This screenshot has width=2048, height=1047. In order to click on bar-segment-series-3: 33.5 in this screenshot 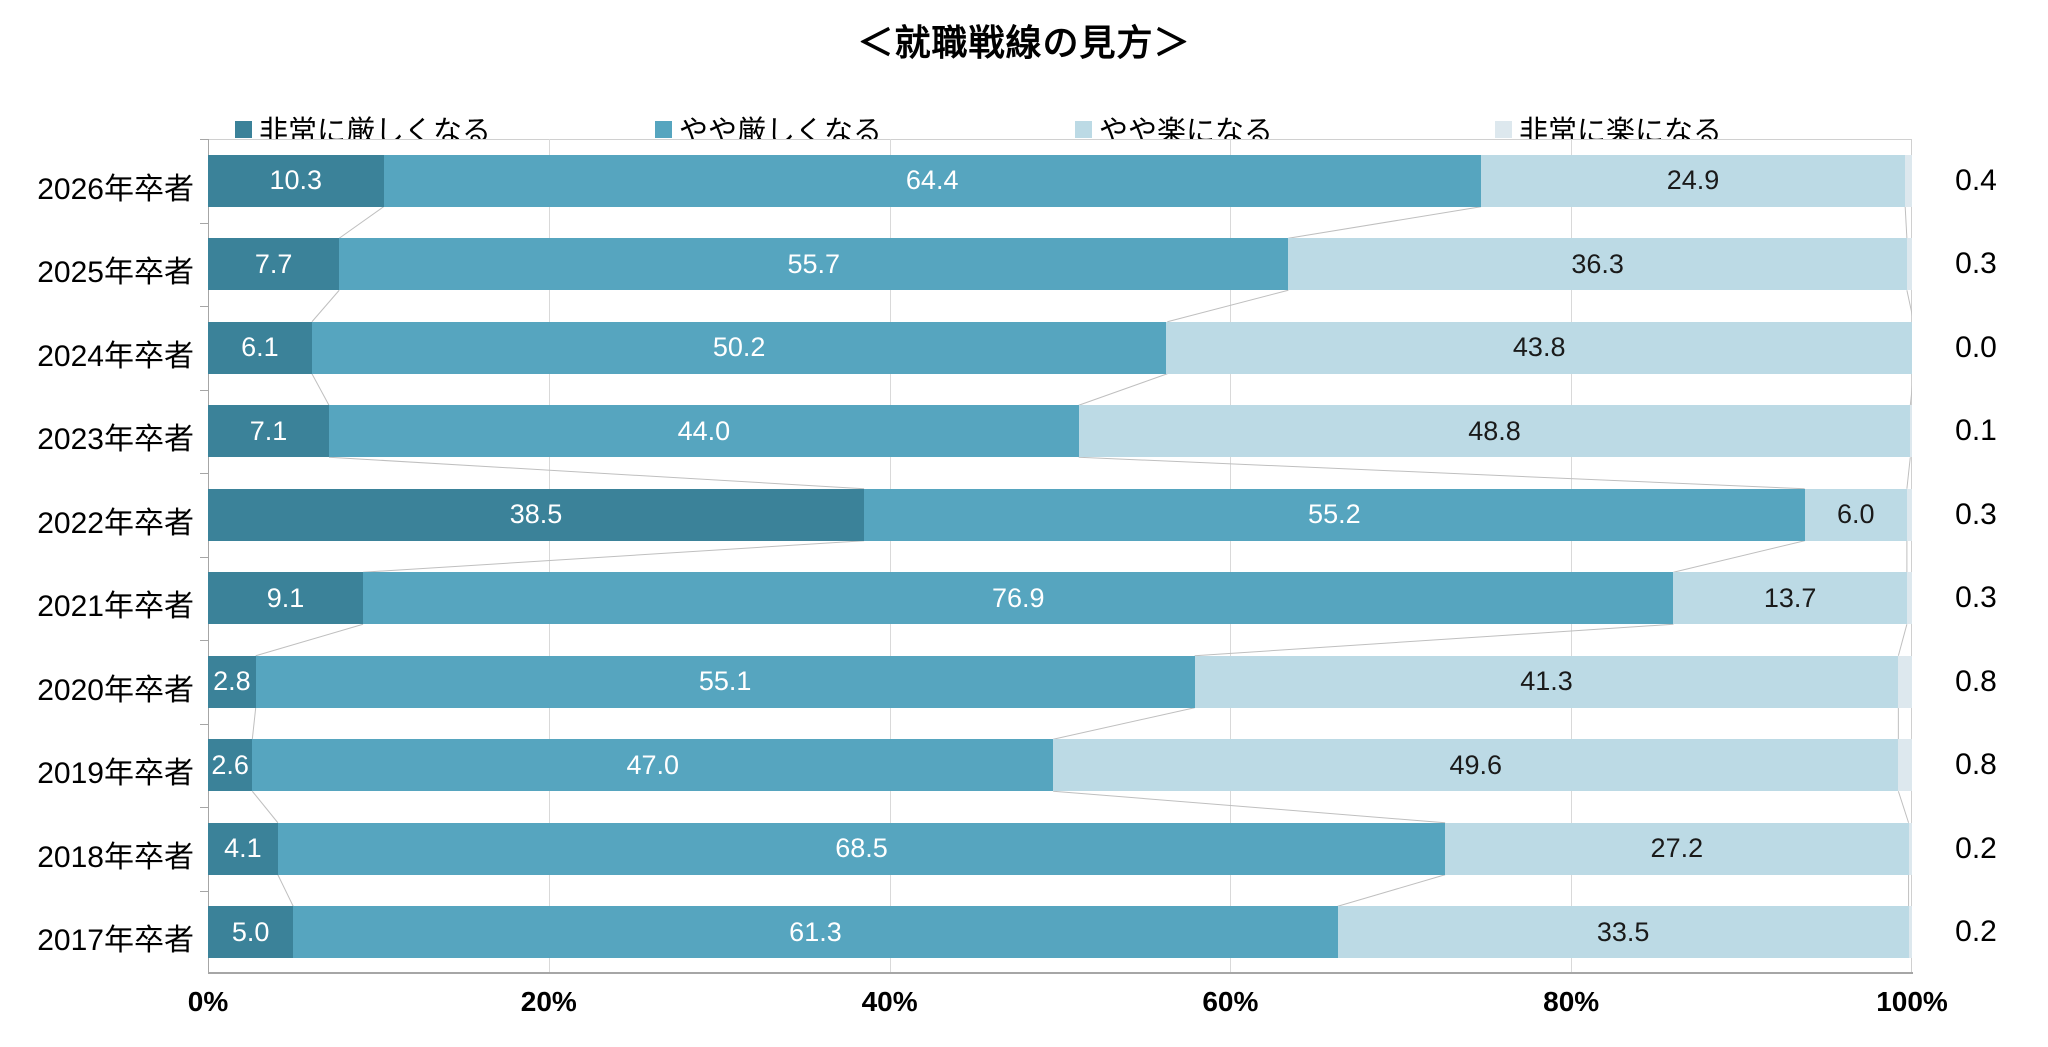, I will do `click(1623, 932)`.